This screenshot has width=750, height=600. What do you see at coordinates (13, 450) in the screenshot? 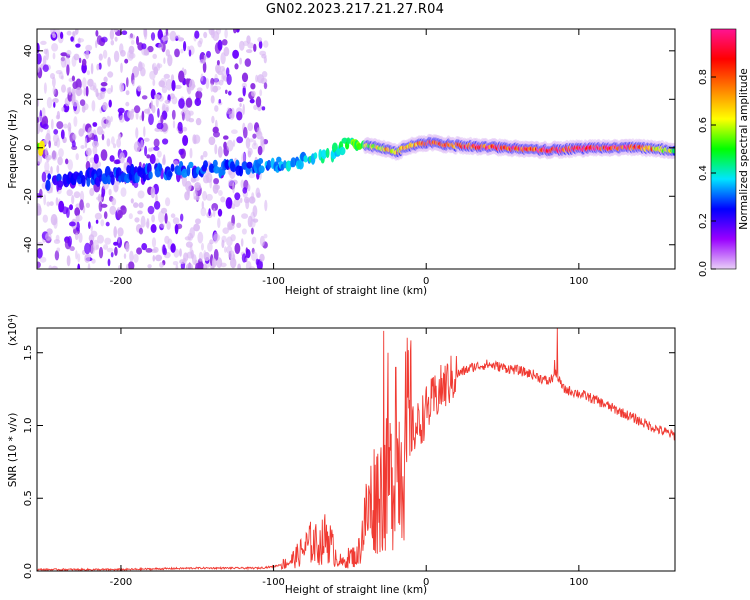
I see `snr-y-axis-label: SNR (10 * v/v)` at bounding box center [13, 450].